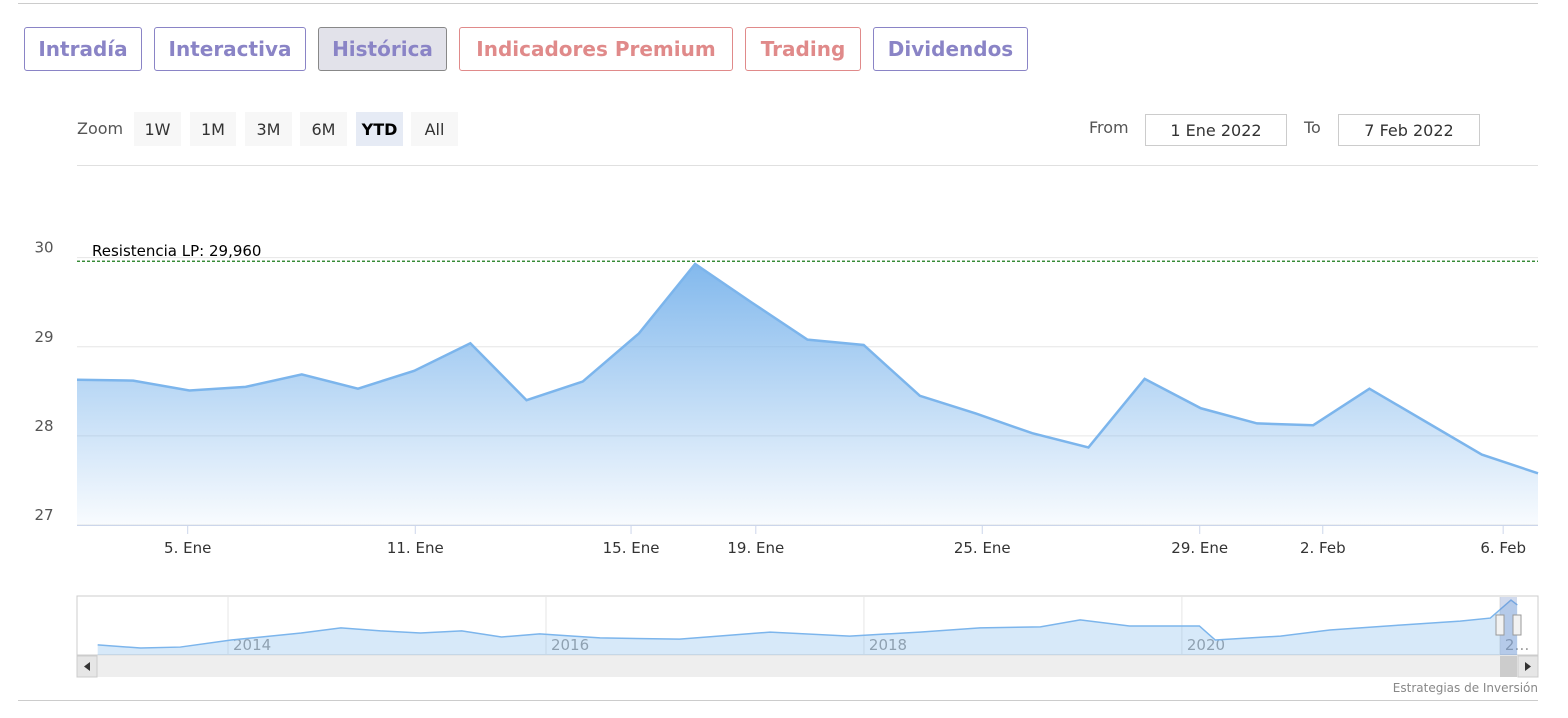 This screenshot has width=1568, height=718. What do you see at coordinates (230, 49) in the screenshot?
I see `tab: Interactiva` at bounding box center [230, 49].